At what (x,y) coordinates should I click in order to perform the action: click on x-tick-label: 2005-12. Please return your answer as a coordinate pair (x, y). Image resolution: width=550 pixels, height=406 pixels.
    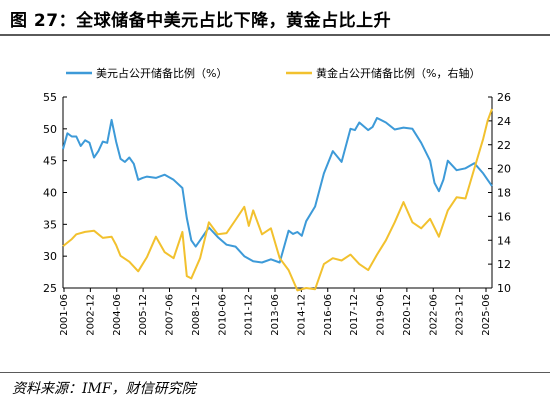
    Looking at the image, I should click on (143, 315).